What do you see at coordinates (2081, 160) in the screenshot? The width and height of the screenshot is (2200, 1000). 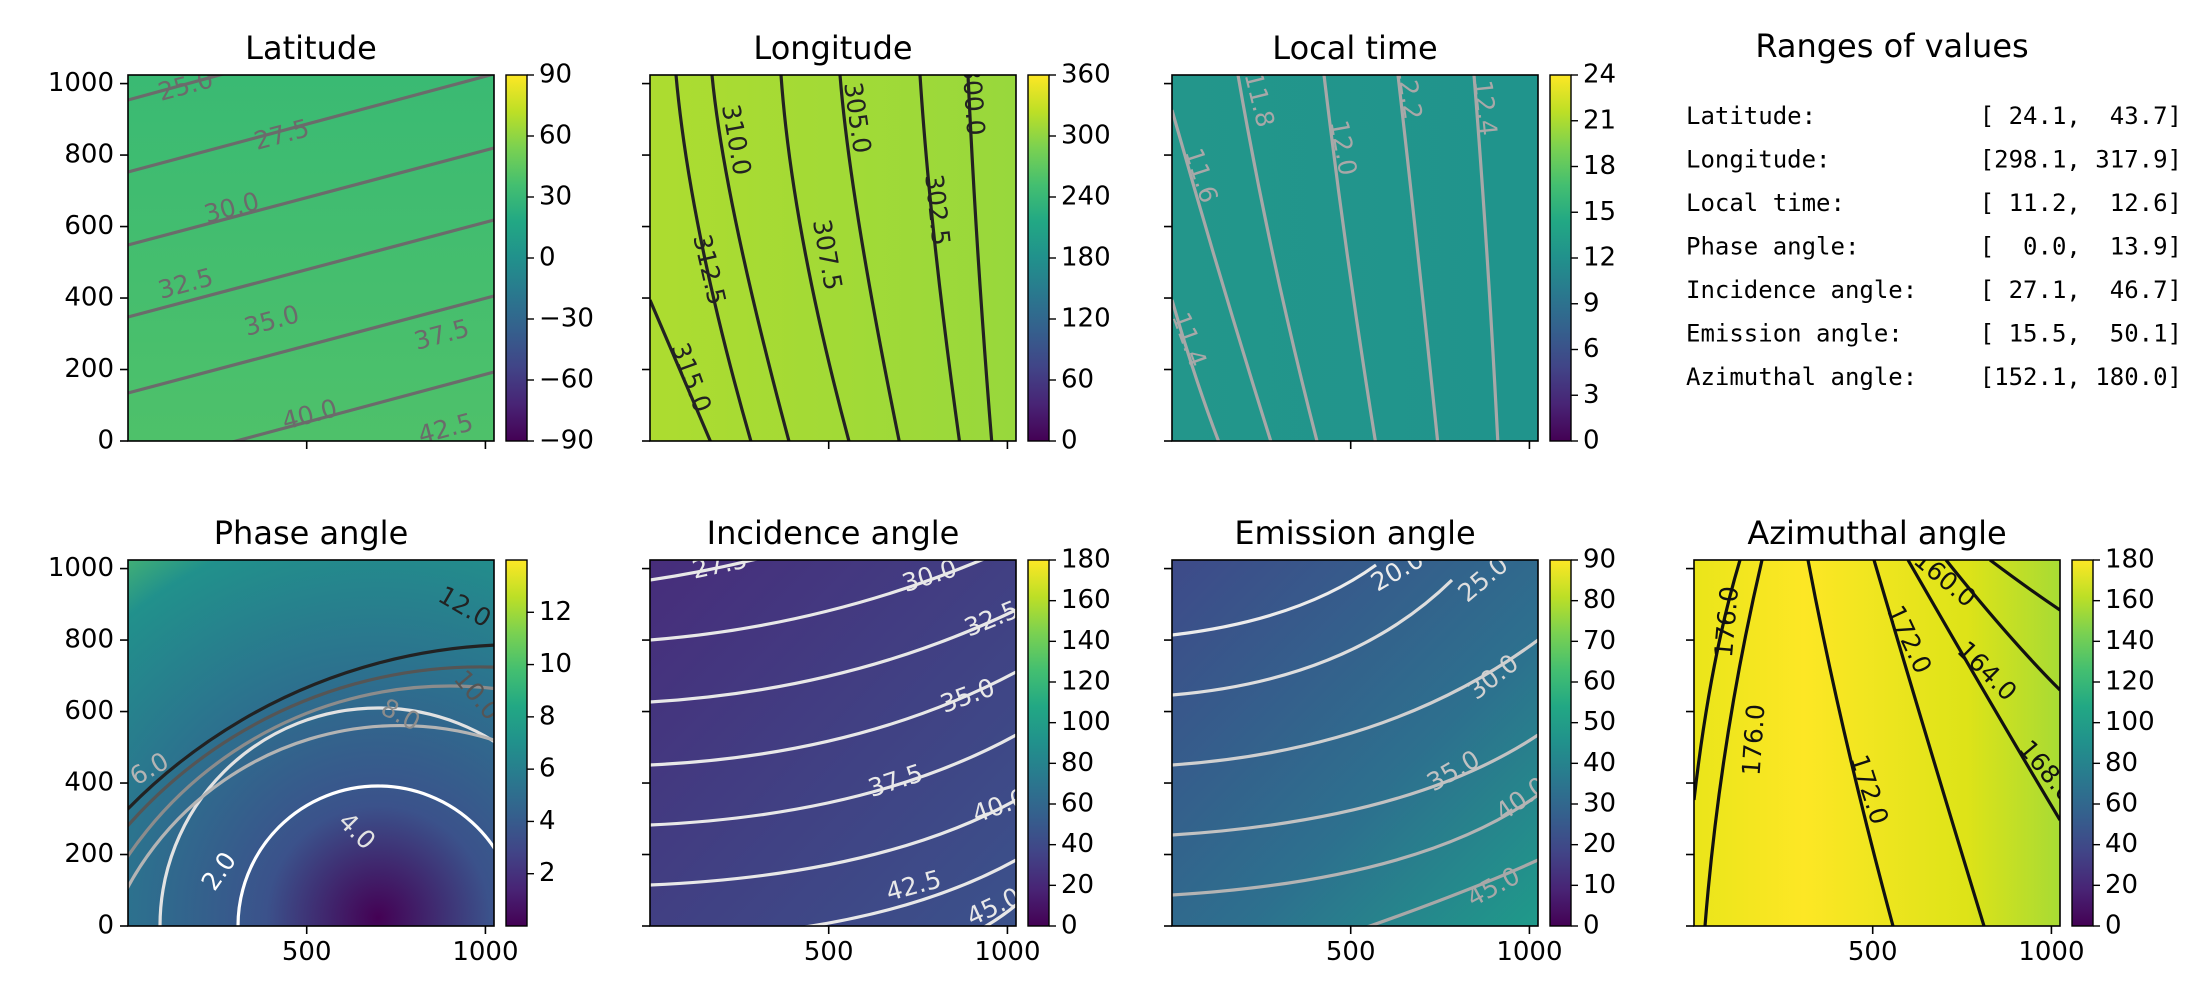 I see `range-row-value: [298.1, 317.9]` at bounding box center [2081, 160].